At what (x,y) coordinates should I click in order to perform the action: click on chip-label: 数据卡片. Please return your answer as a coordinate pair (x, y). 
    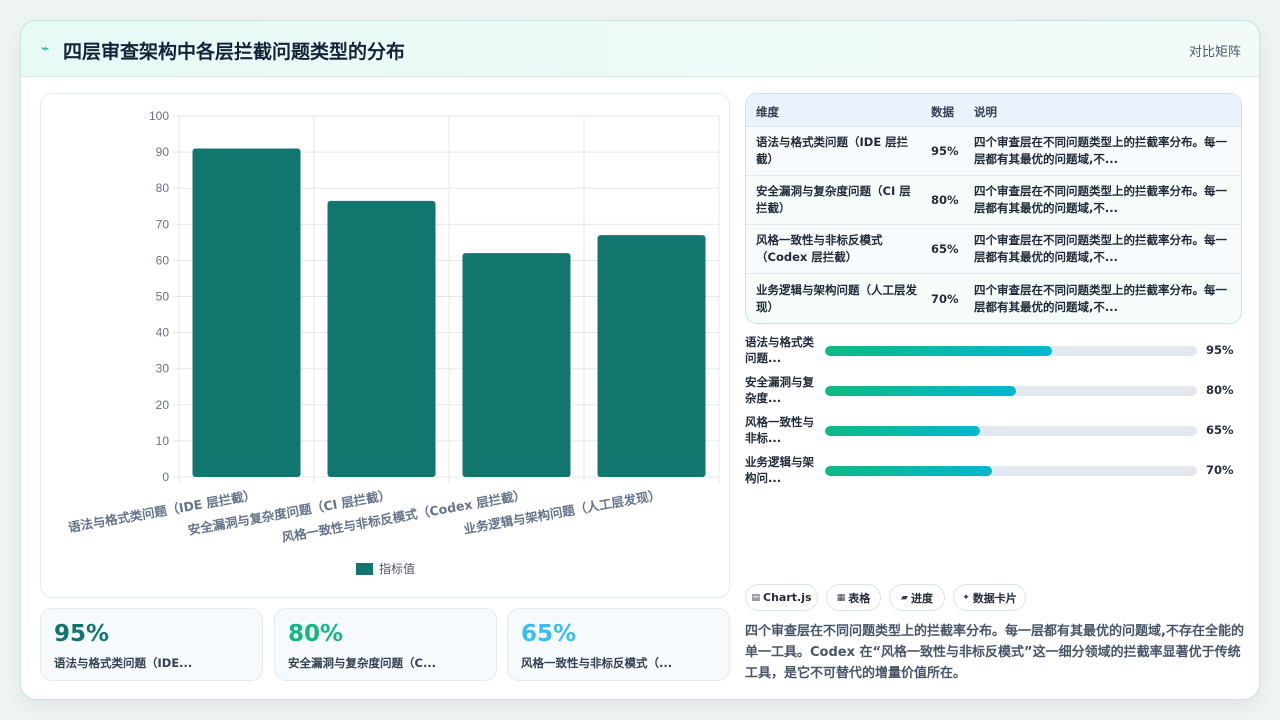
    Looking at the image, I should click on (994, 598).